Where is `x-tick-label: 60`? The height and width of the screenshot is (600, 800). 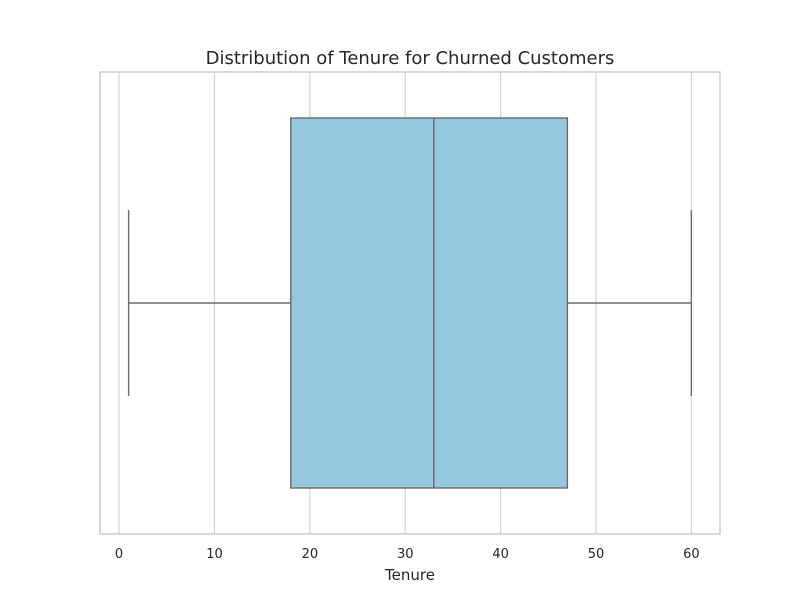 x-tick-label: 60 is located at coordinates (691, 554).